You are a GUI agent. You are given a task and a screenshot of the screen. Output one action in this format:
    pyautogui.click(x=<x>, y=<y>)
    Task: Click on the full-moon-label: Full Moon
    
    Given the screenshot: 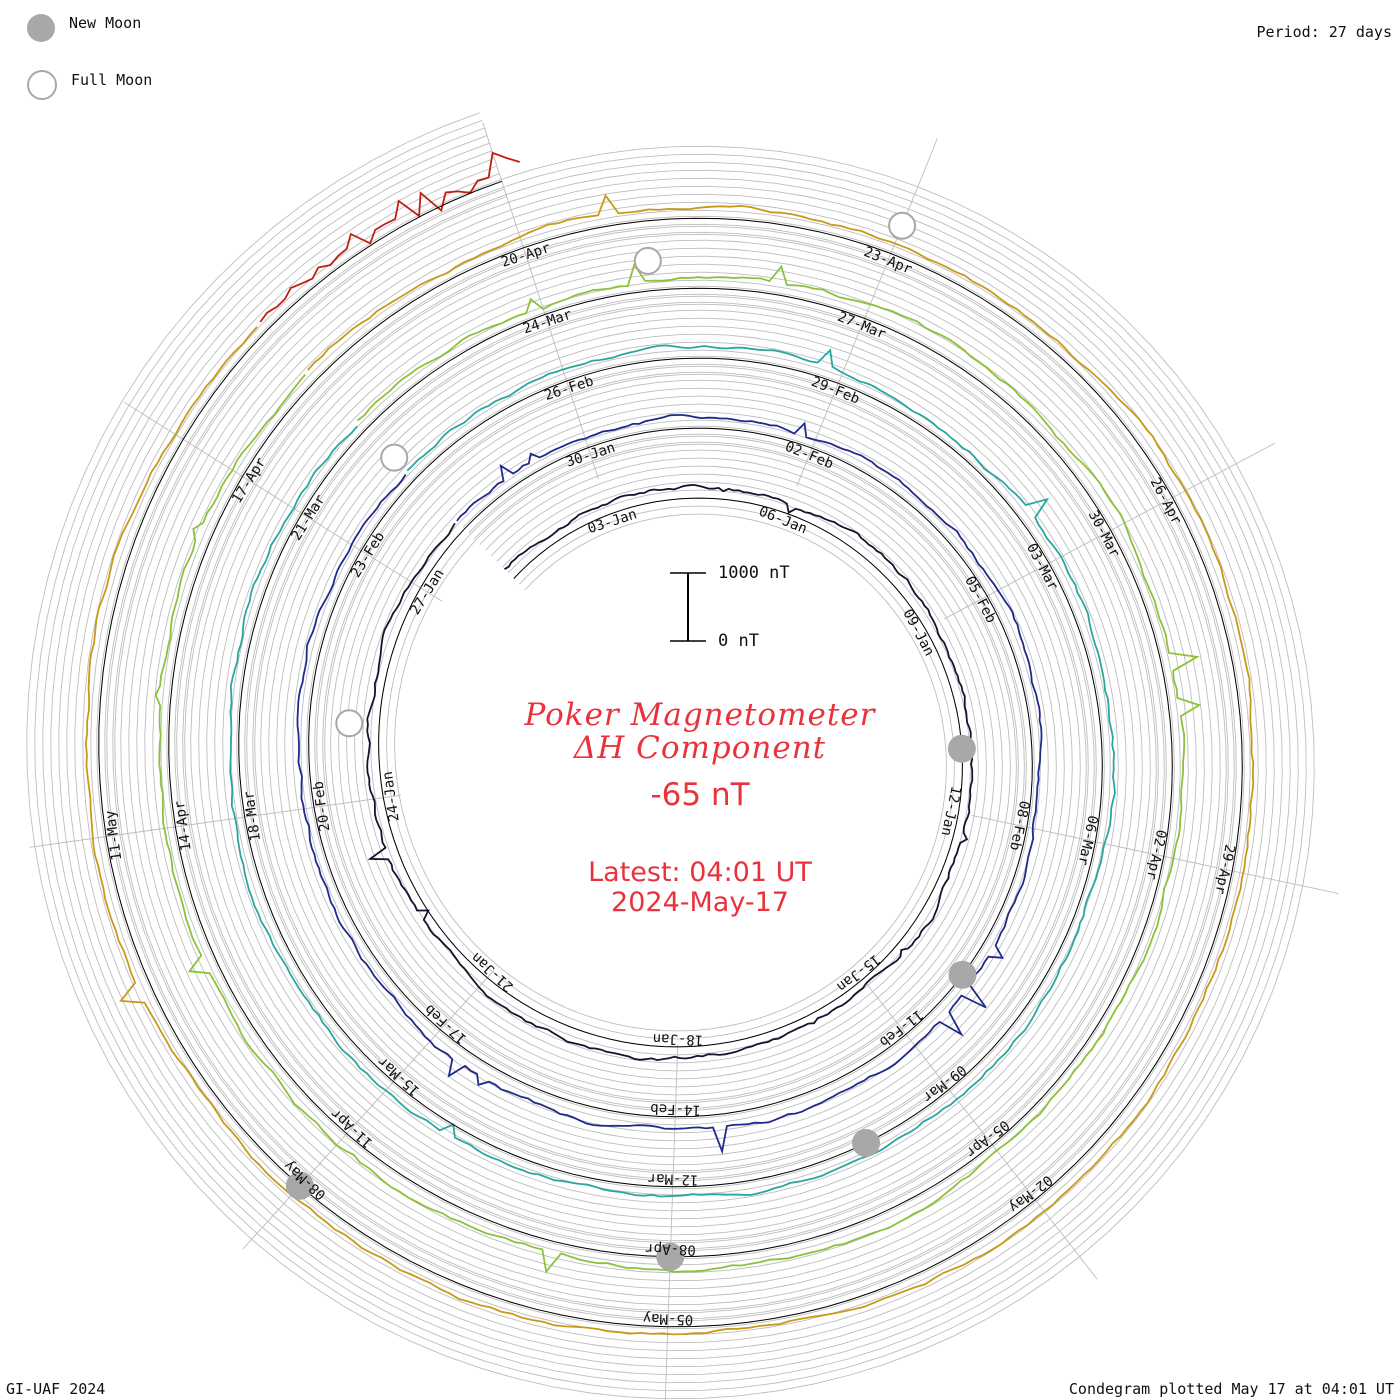 What is the action you would take?
    pyautogui.click(x=112, y=80)
    